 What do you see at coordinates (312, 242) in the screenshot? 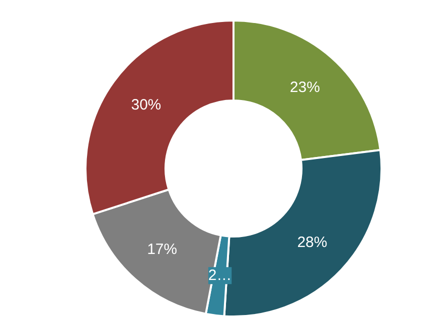
I see `data-label: 28%` at bounding box center [312, 242].